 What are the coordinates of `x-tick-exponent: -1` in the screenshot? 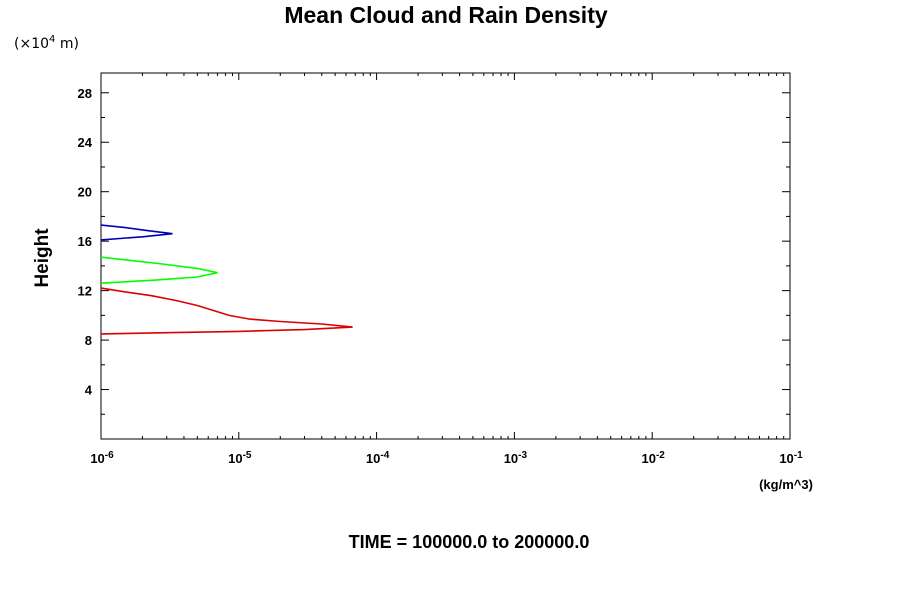 It's located at (798, 455).